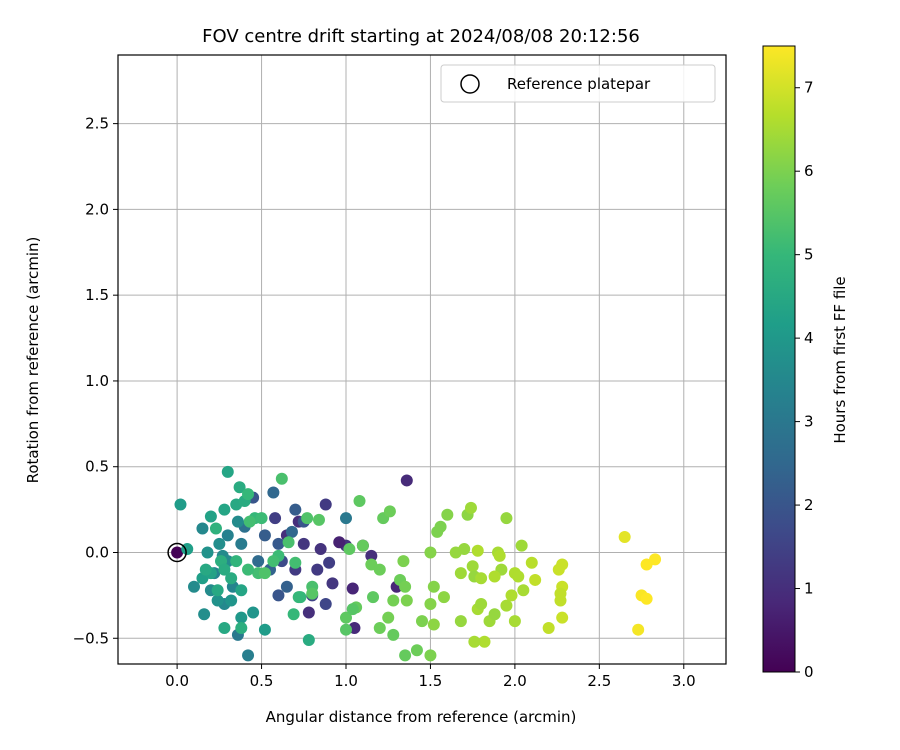 The height and width of the screenshot is (750, 900). I want to click on colorbar-label: Hours from first FF file, so click(840, 359).